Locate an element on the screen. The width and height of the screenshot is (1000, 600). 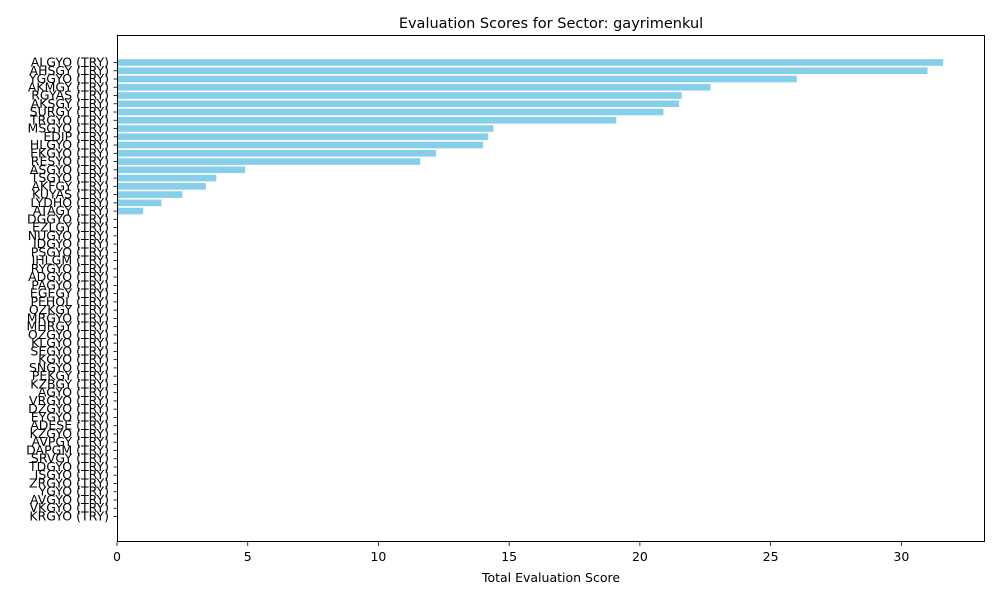
y-tick-label: TDGYO (TRY) is located at coordinates (68, 466).